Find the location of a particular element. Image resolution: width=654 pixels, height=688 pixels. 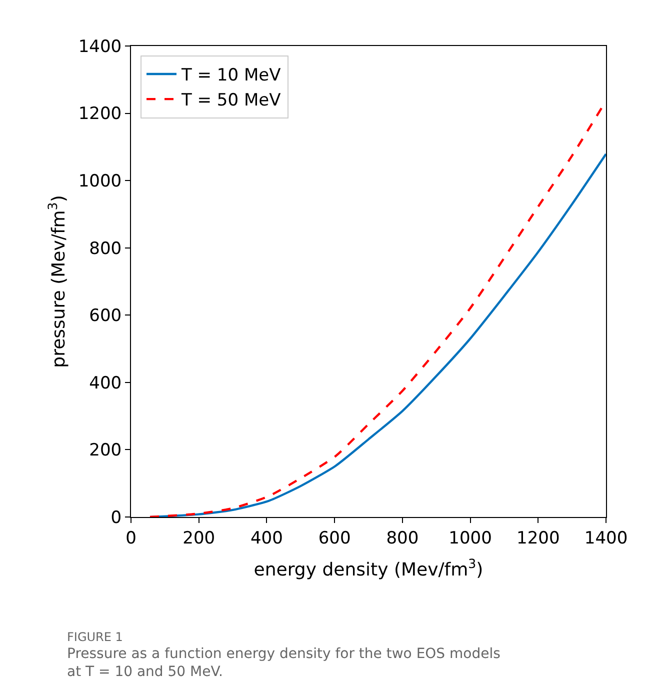

y-tick-label: 1200 is located at coordinates (100, 114).